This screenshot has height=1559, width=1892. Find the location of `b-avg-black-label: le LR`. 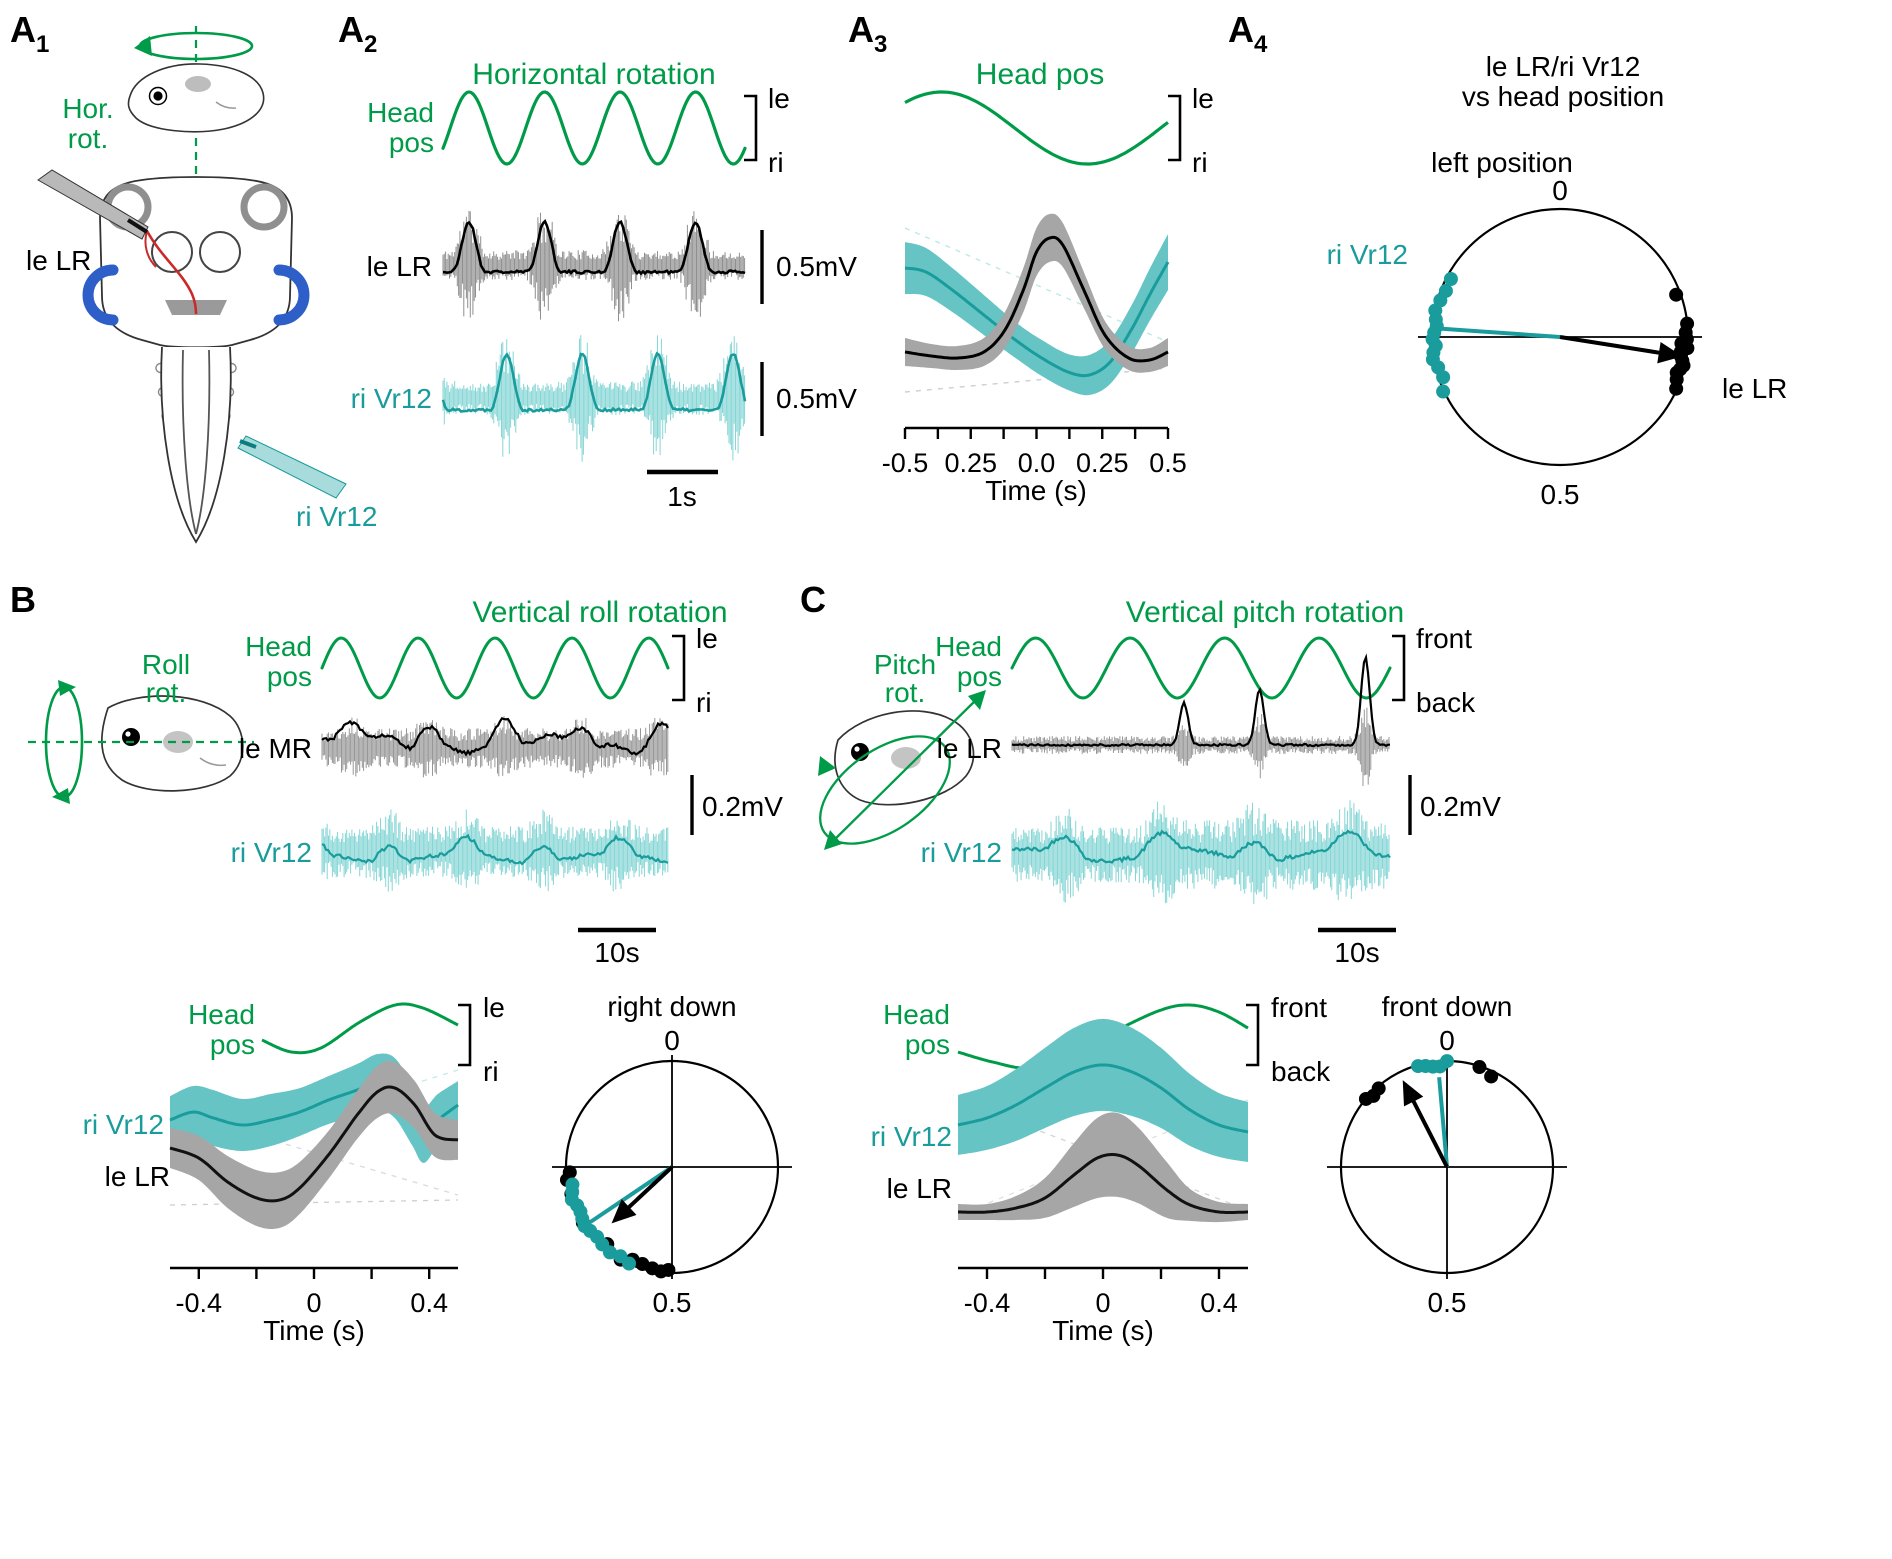

b-avg-black-label: le LR is located at coordinates (137, 1176).